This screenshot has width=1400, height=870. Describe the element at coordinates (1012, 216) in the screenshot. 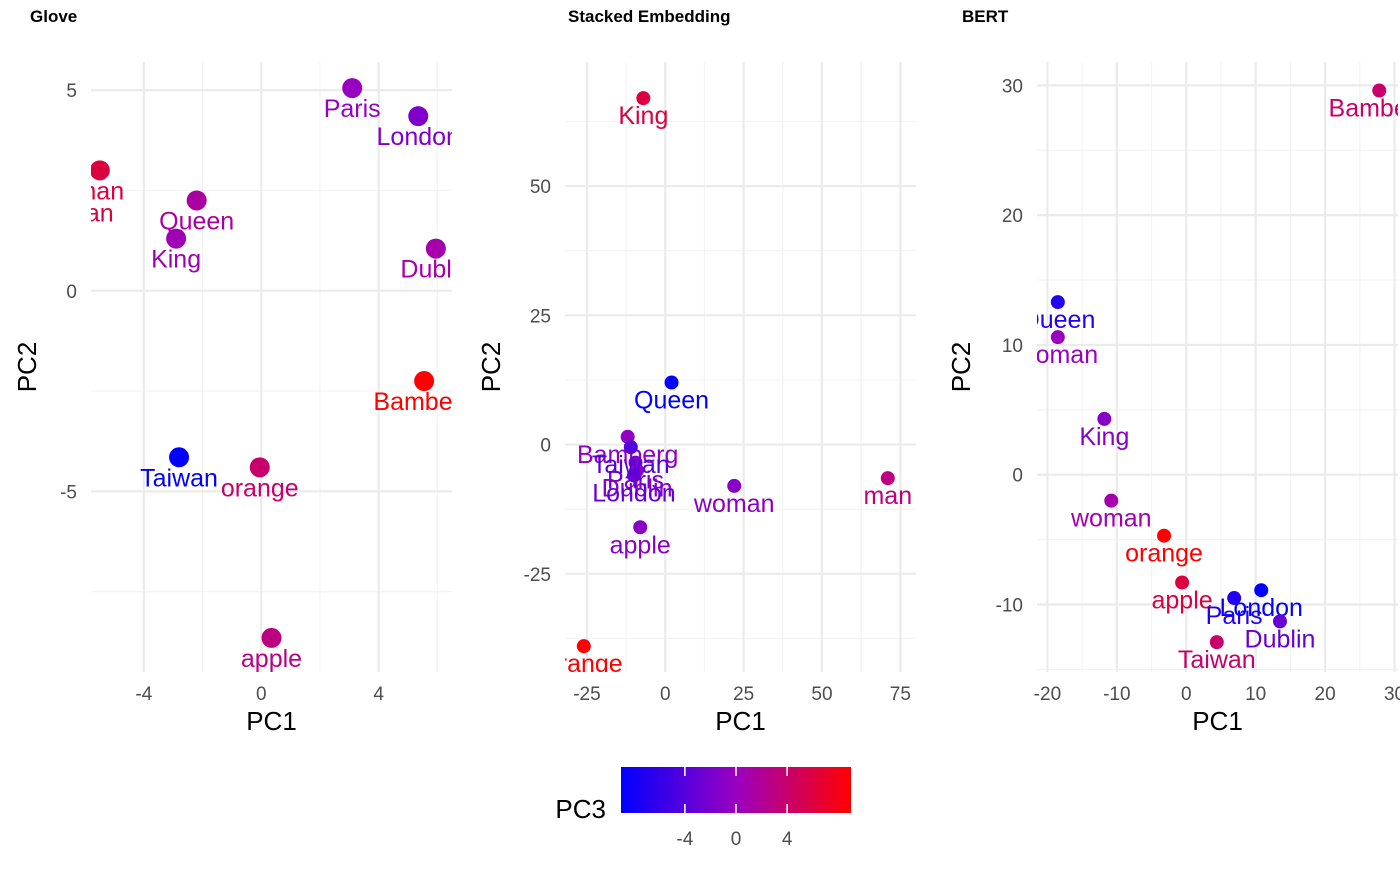

I see `y-tick-label: 20` at that location.